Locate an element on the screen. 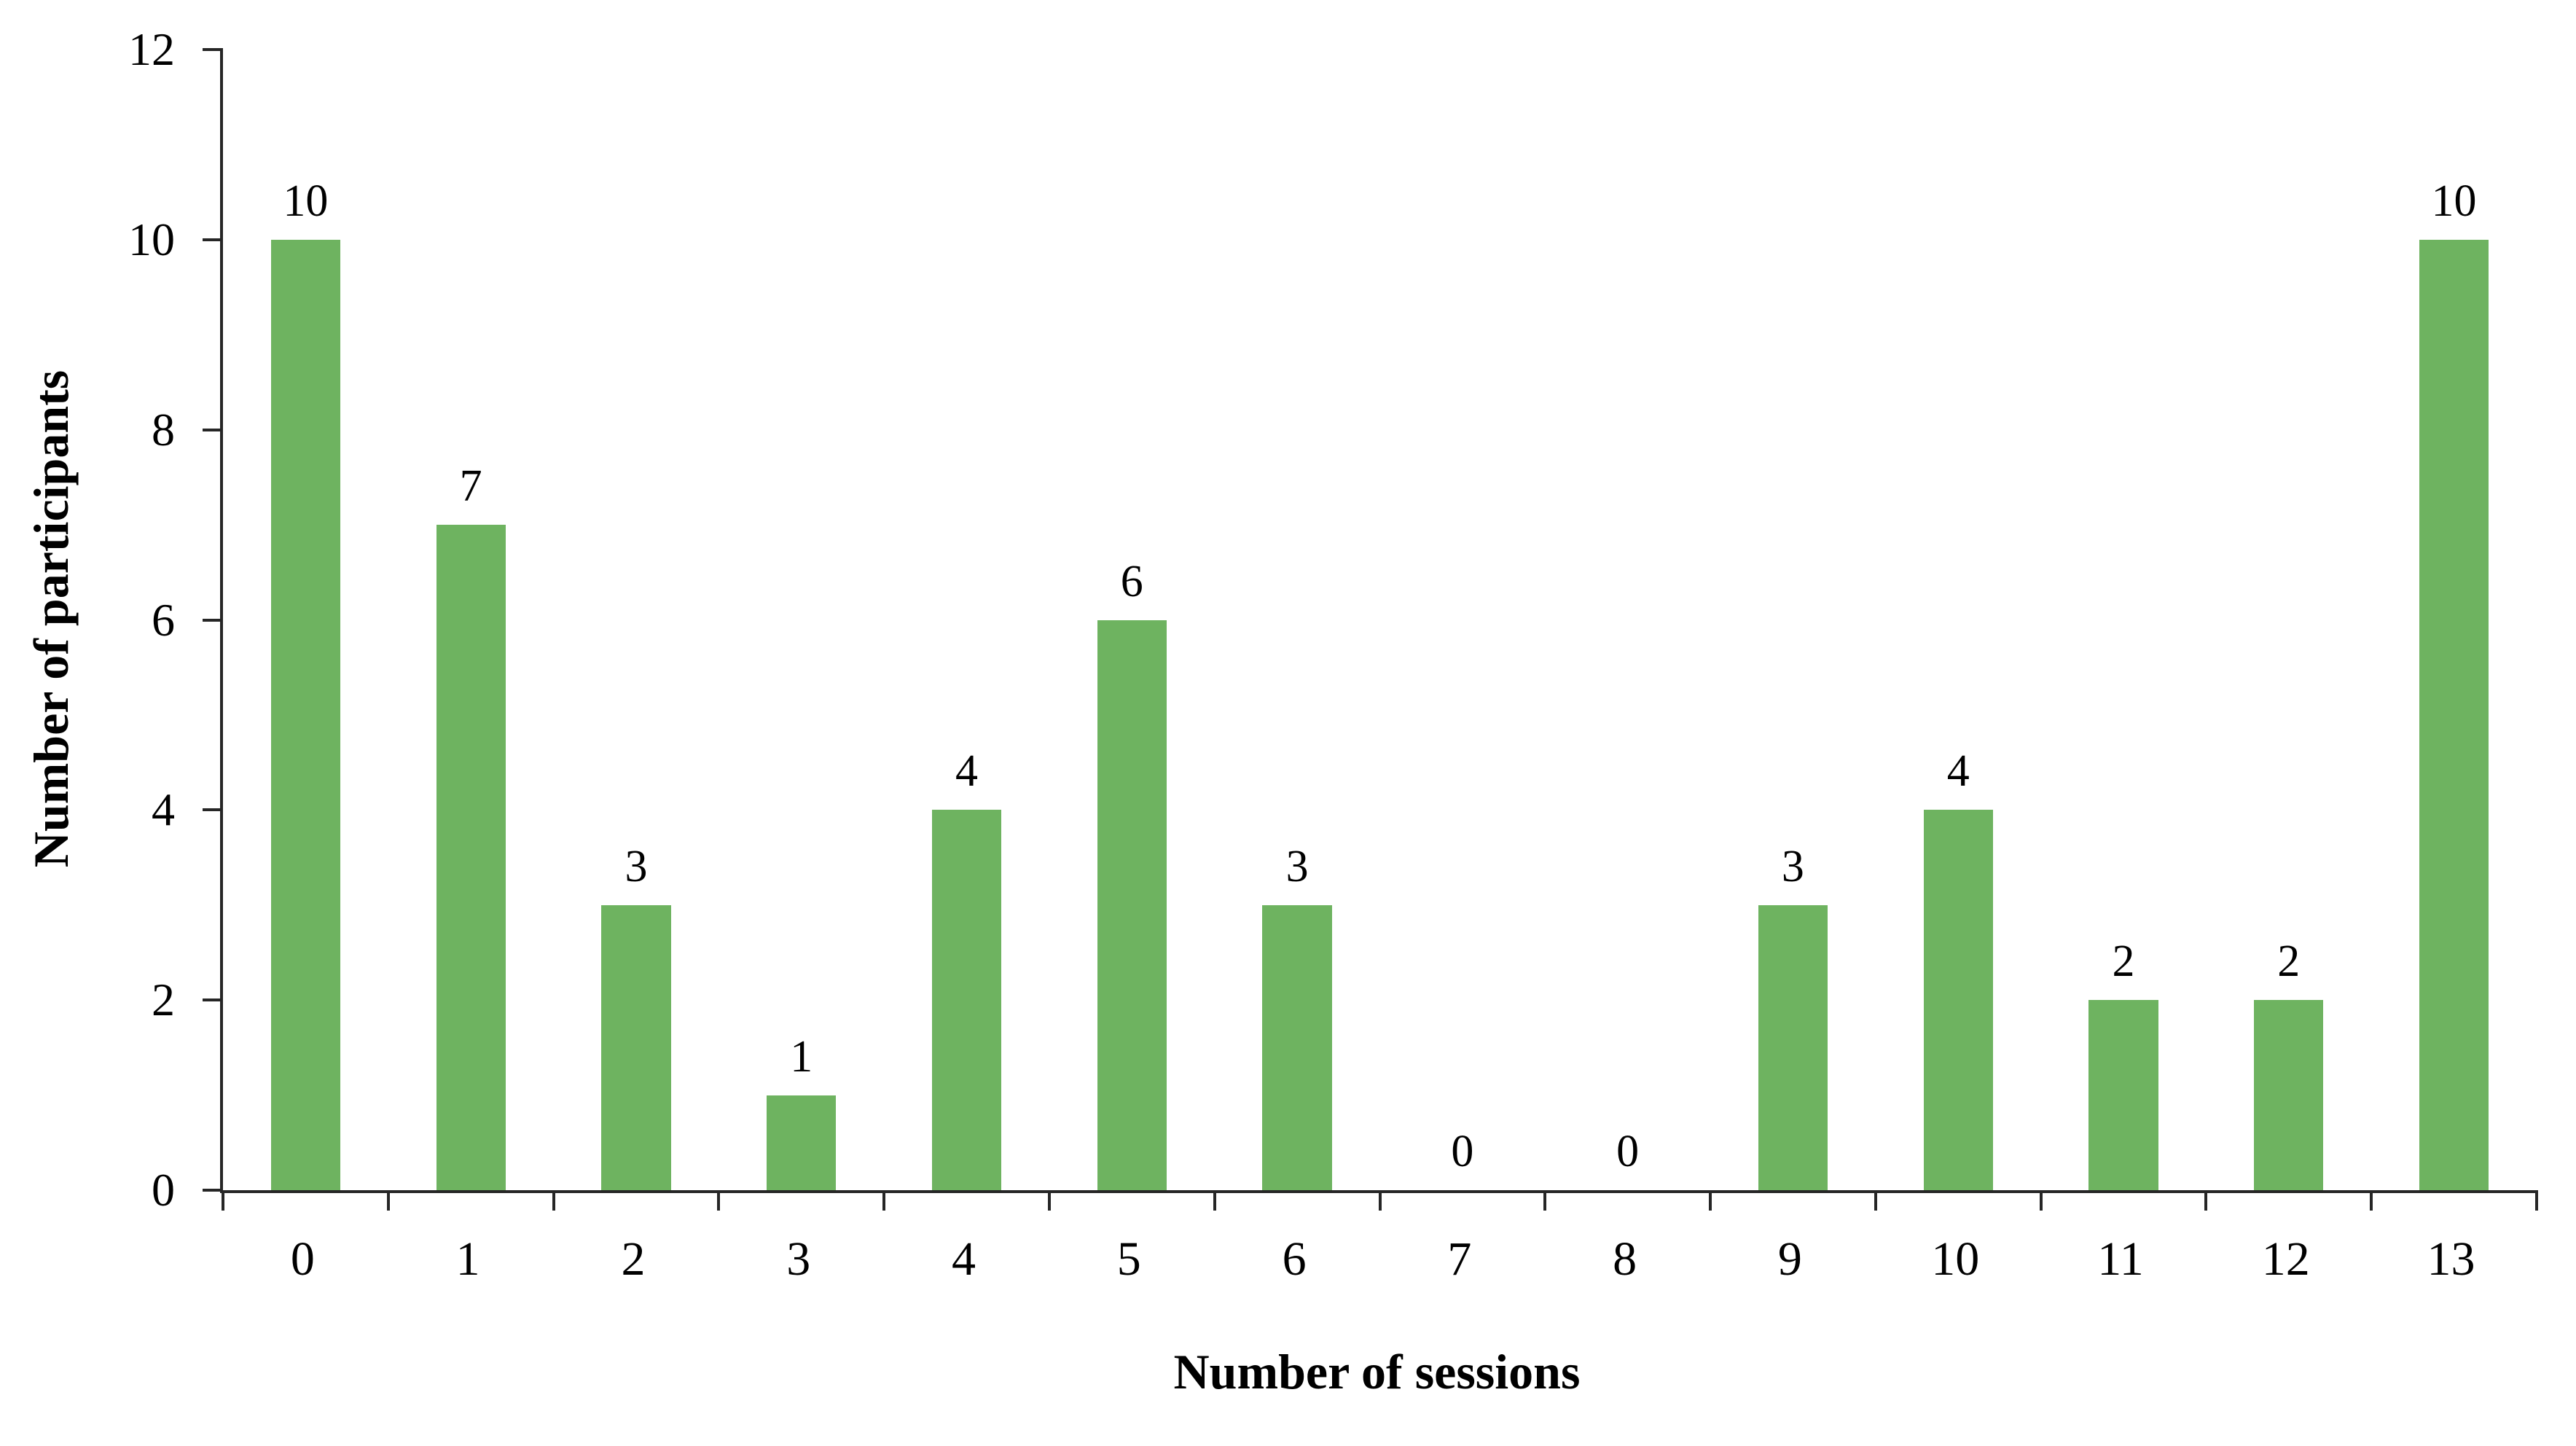 The image size is (2576, 1446). bar-value-label: 6 is located at coordinates (1131, 581).